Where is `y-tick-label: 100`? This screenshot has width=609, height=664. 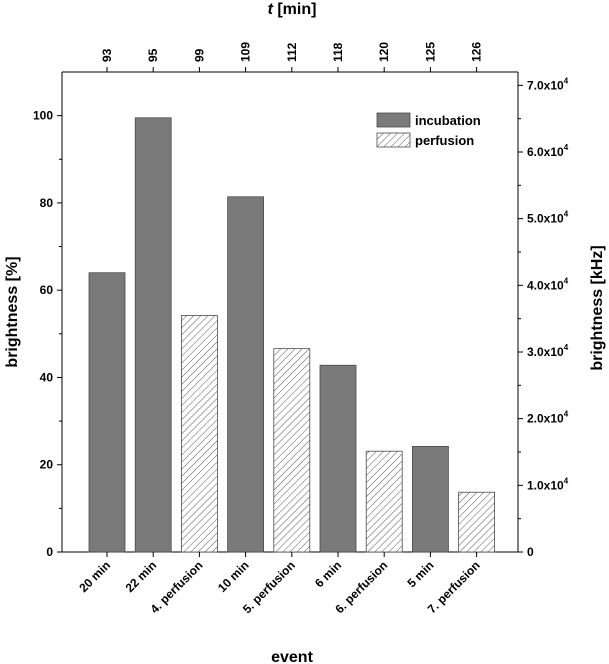
y-tick-label: 100 is located at coordinates (43, 116).